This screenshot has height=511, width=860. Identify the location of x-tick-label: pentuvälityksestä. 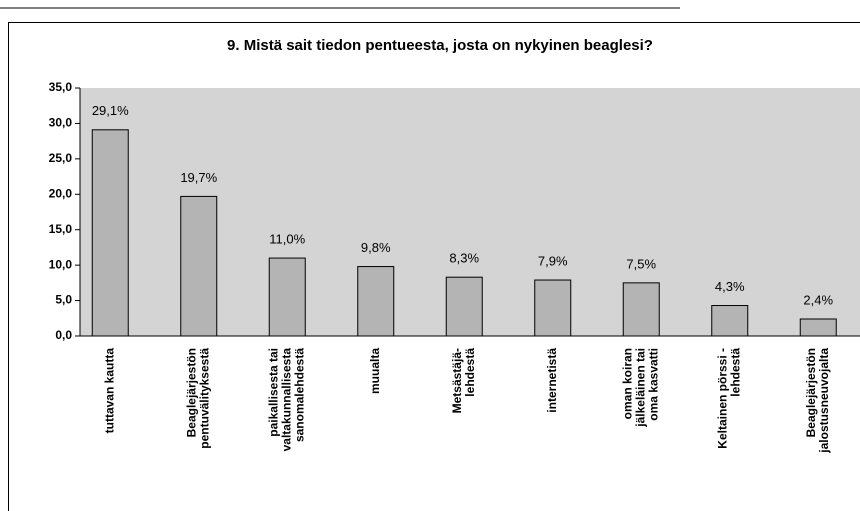
(204, 398).